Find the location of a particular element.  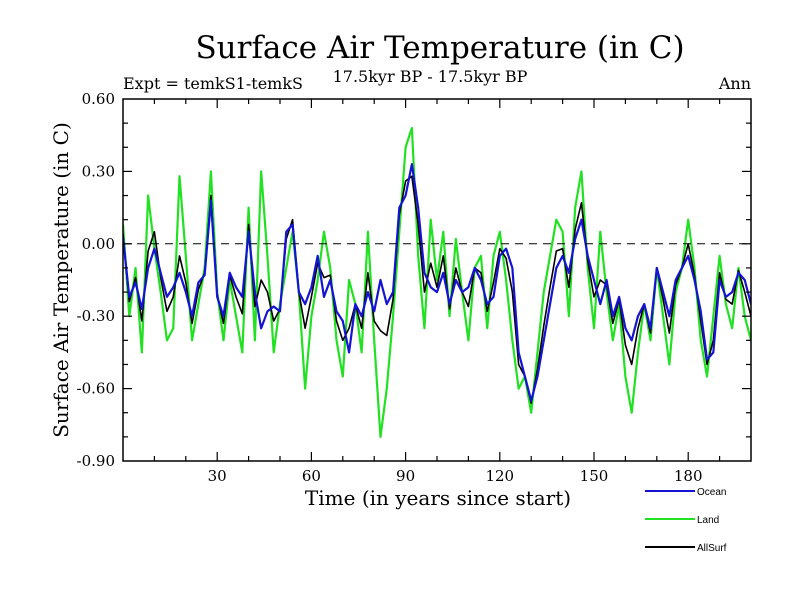

x-tick-label: 30 is located at coordinates (217, 476).